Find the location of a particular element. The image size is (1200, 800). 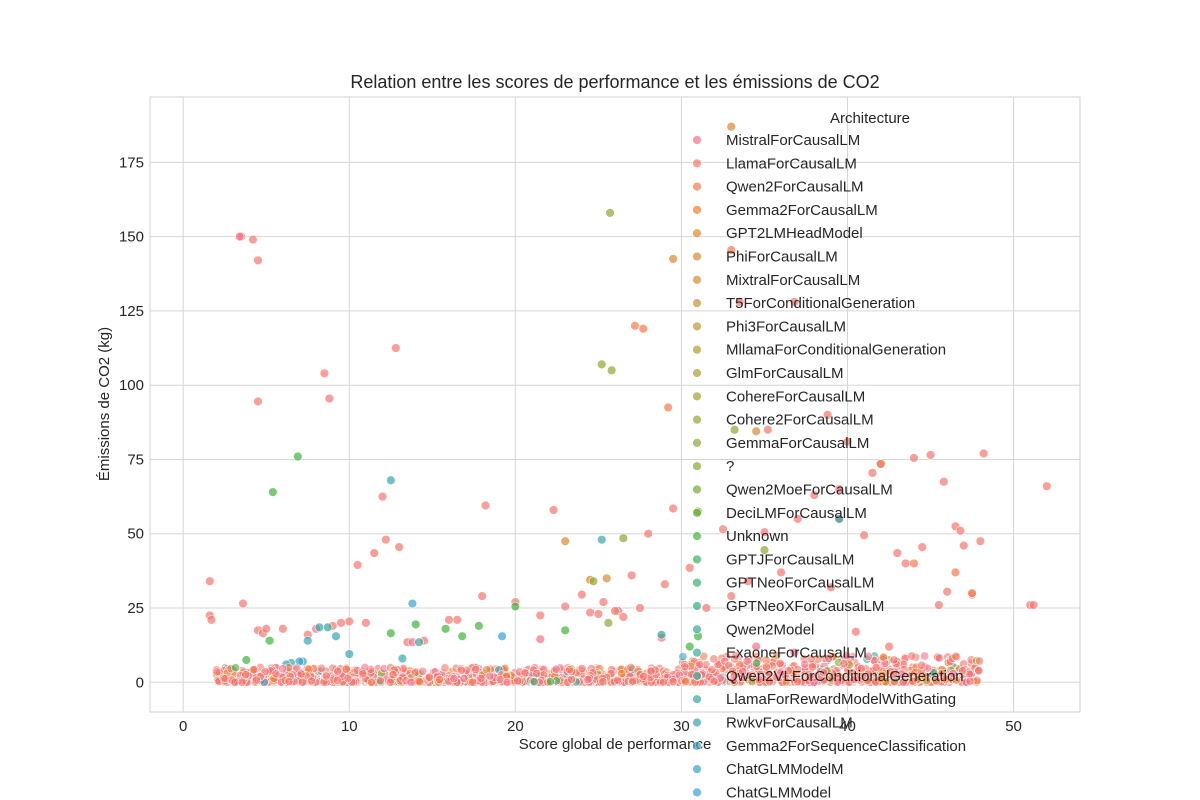

legend-entry: Phi3ForCausalLM is located at coordinates (786, 326).